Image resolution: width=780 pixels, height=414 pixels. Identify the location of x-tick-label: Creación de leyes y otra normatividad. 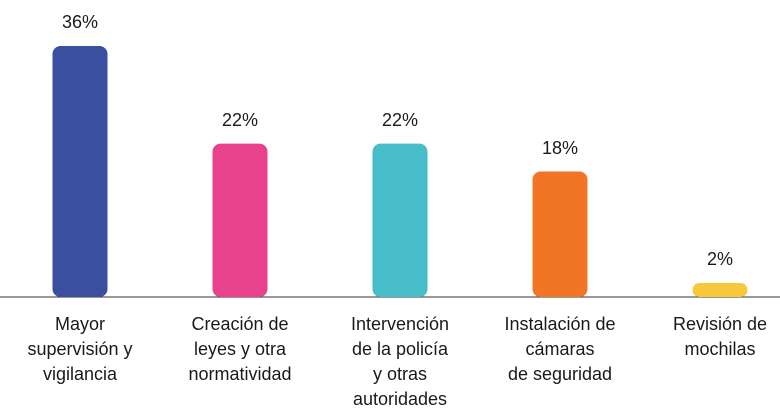
(240, 349).